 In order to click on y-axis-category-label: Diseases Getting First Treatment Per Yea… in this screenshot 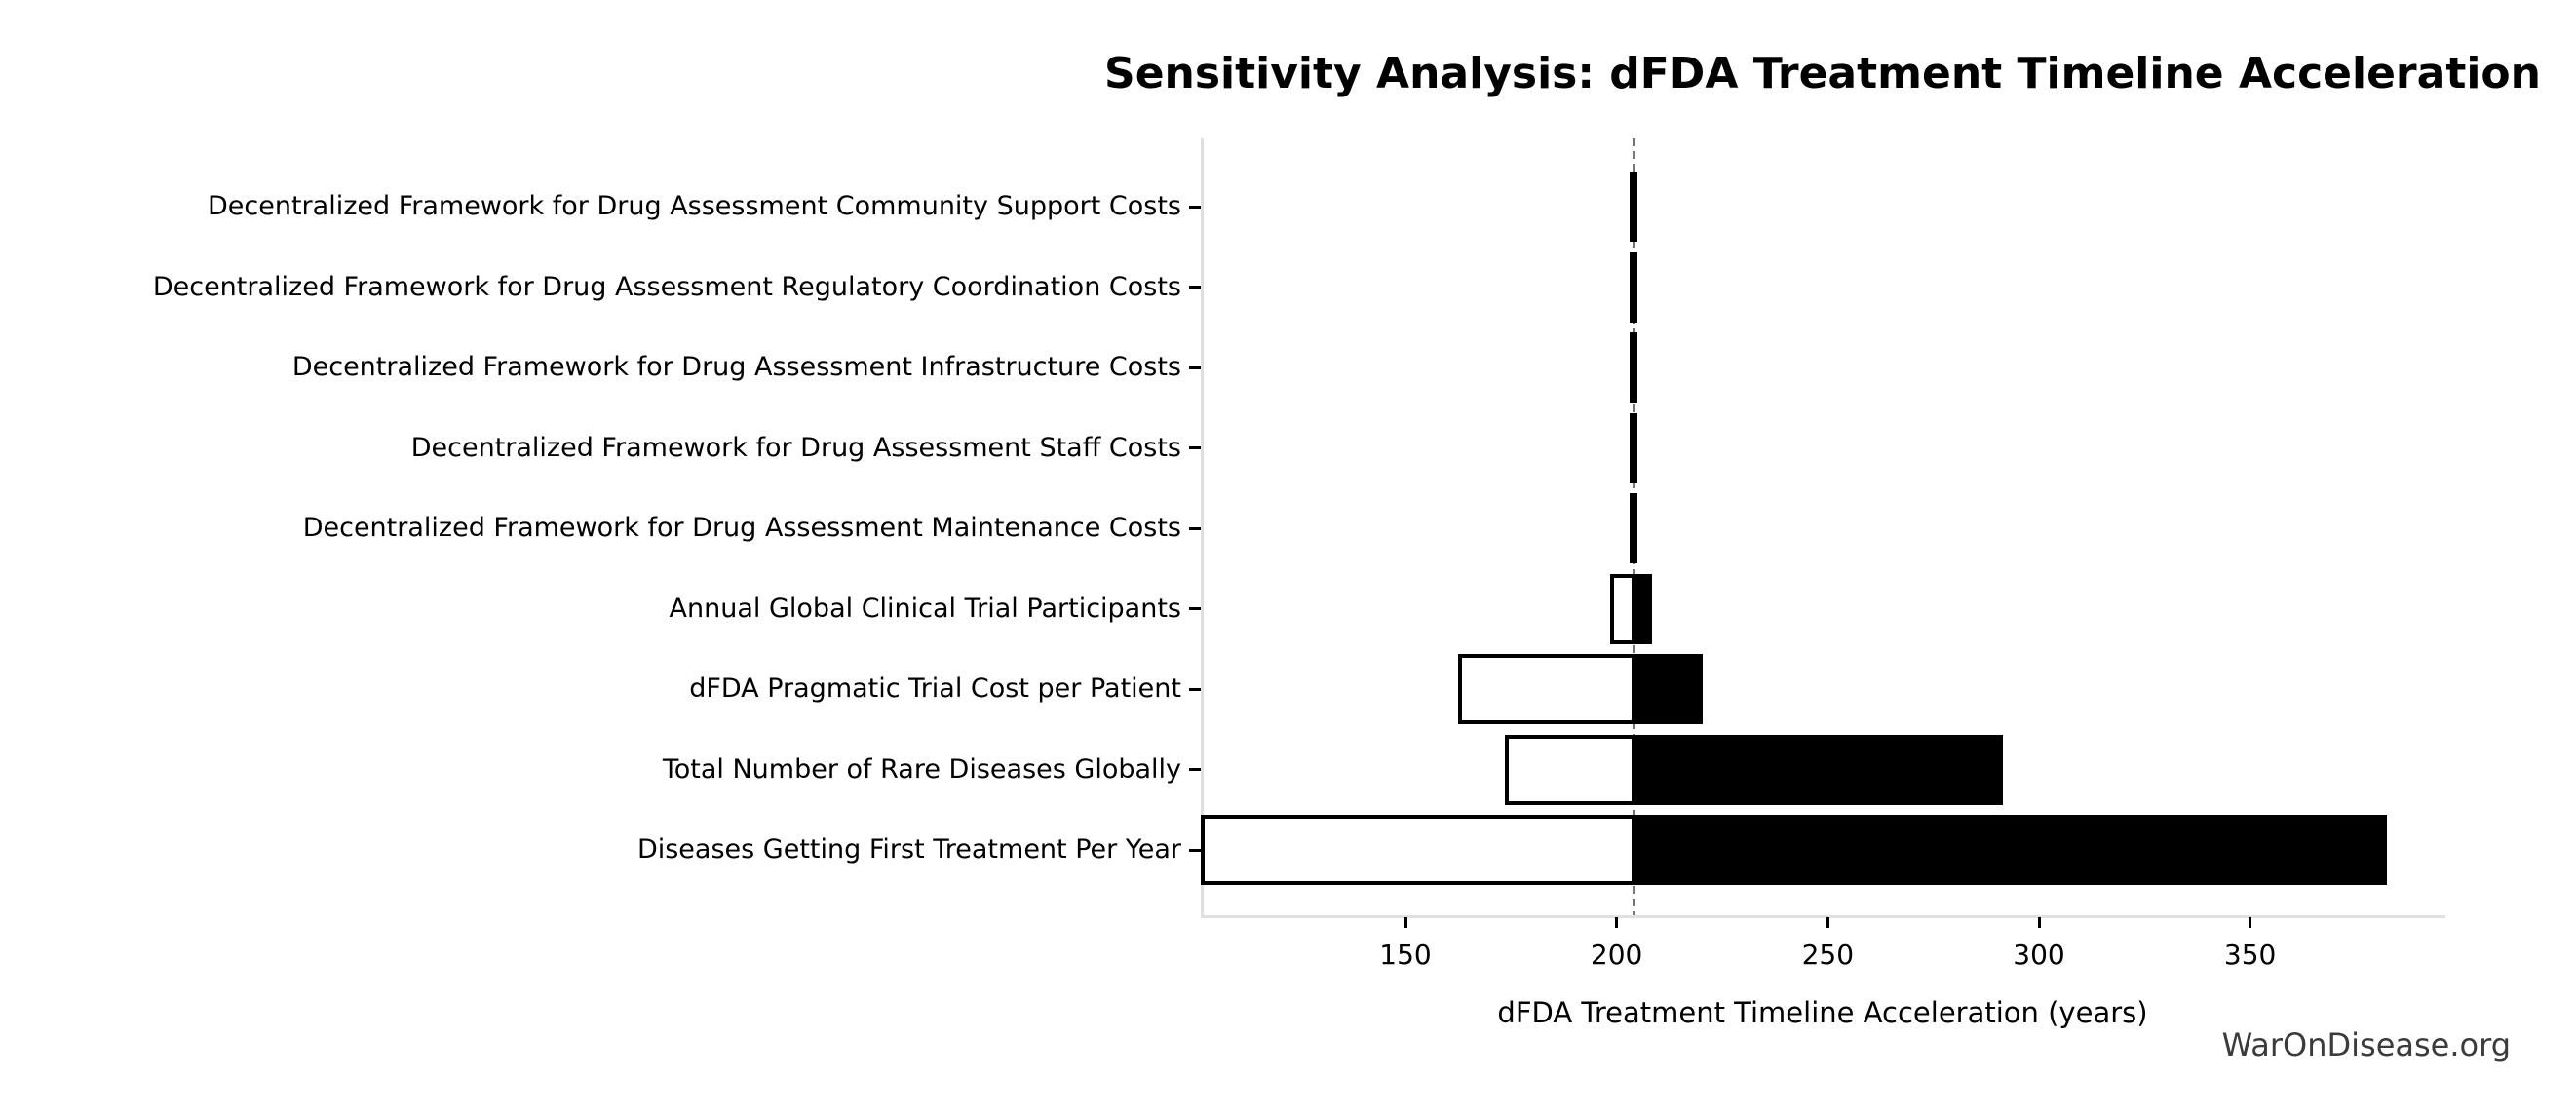, I will do `click(908, 850)`.